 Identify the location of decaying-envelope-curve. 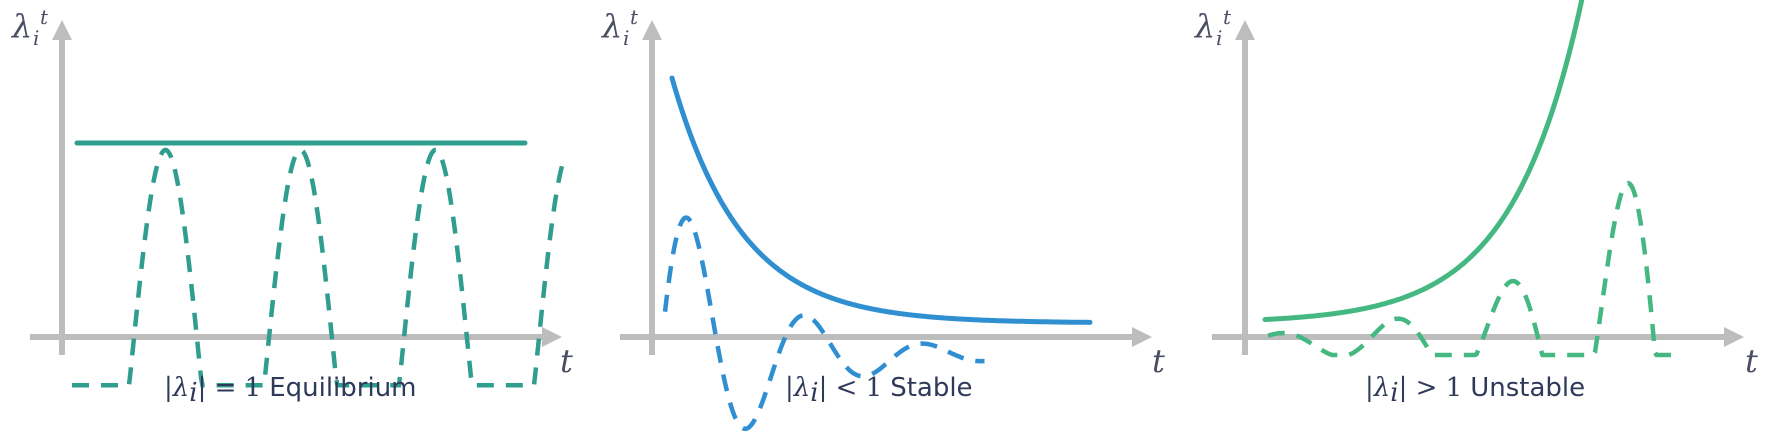
(881, 200).